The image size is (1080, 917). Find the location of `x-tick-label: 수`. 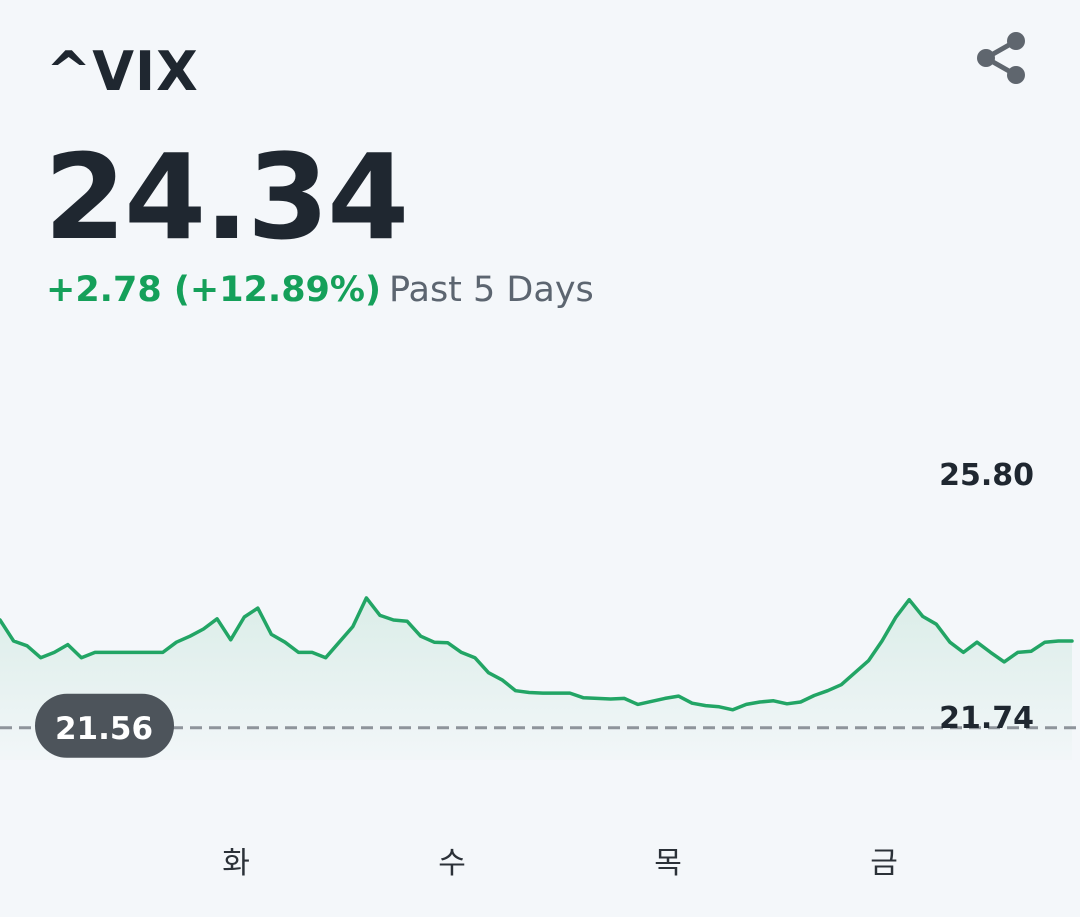

x-tick-label: 수 is located at coordinates (452, 863).